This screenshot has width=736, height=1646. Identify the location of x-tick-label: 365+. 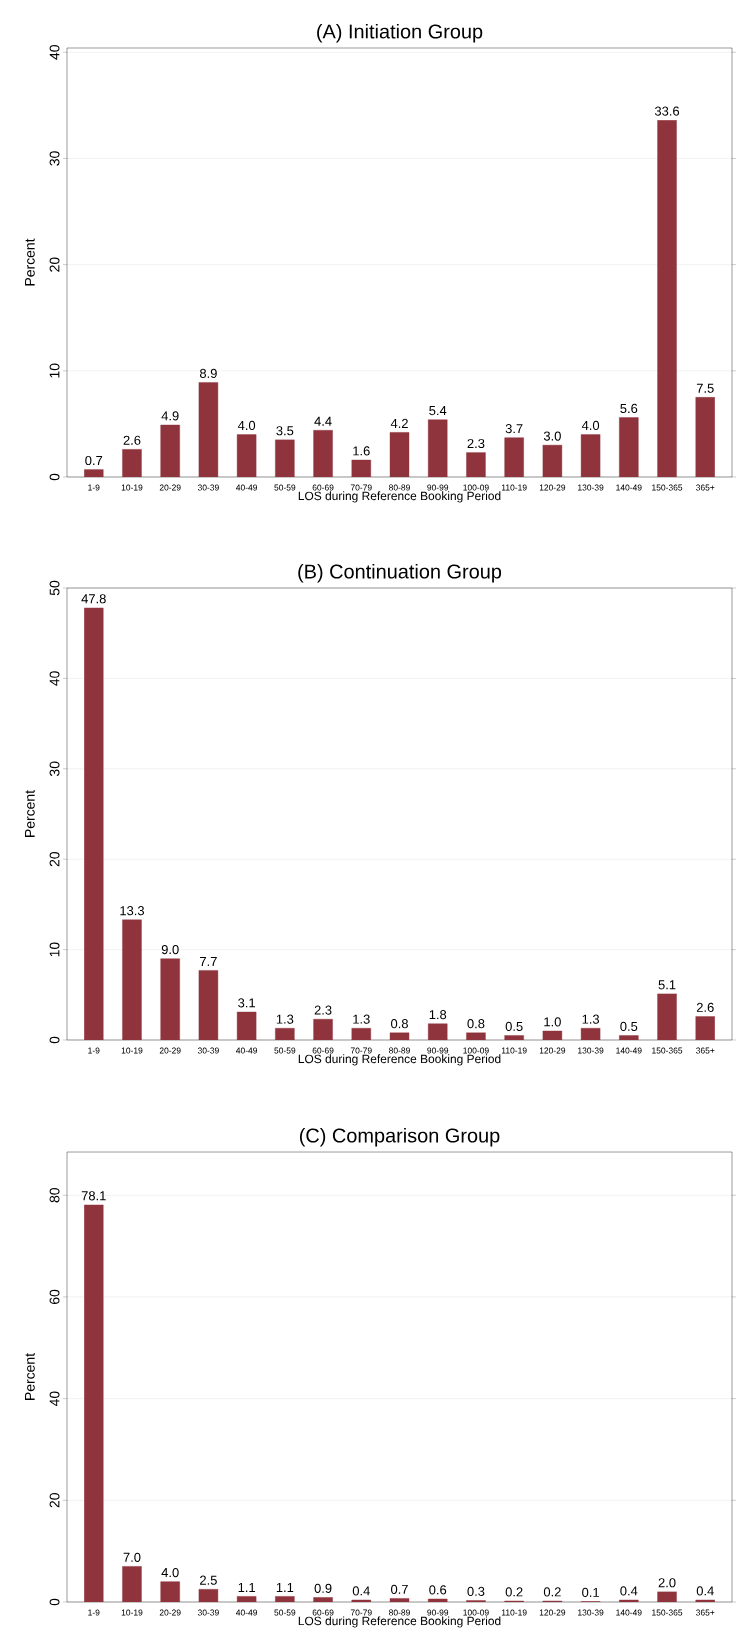
(705, 1612).